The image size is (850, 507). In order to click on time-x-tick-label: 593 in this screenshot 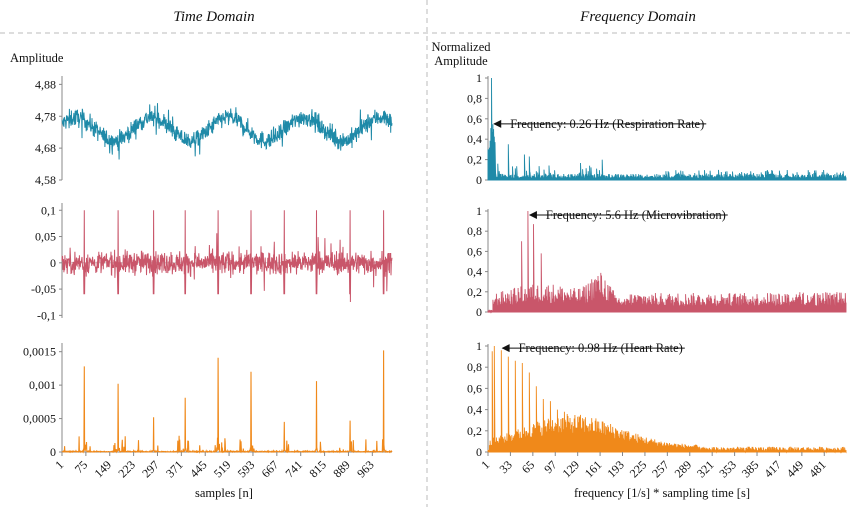, I will do `click(246, 469)`.